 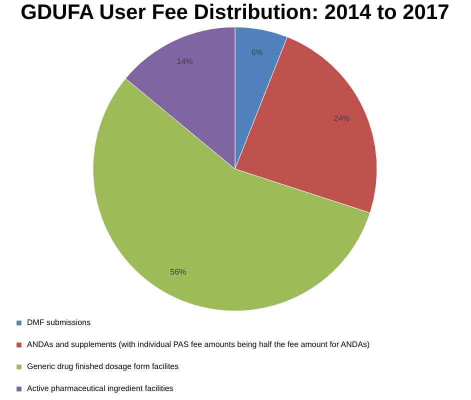 What do you see at coordinates (178, 271) in the screenshot?
I see `data-label: 56%` at bounding box center [178, 271].